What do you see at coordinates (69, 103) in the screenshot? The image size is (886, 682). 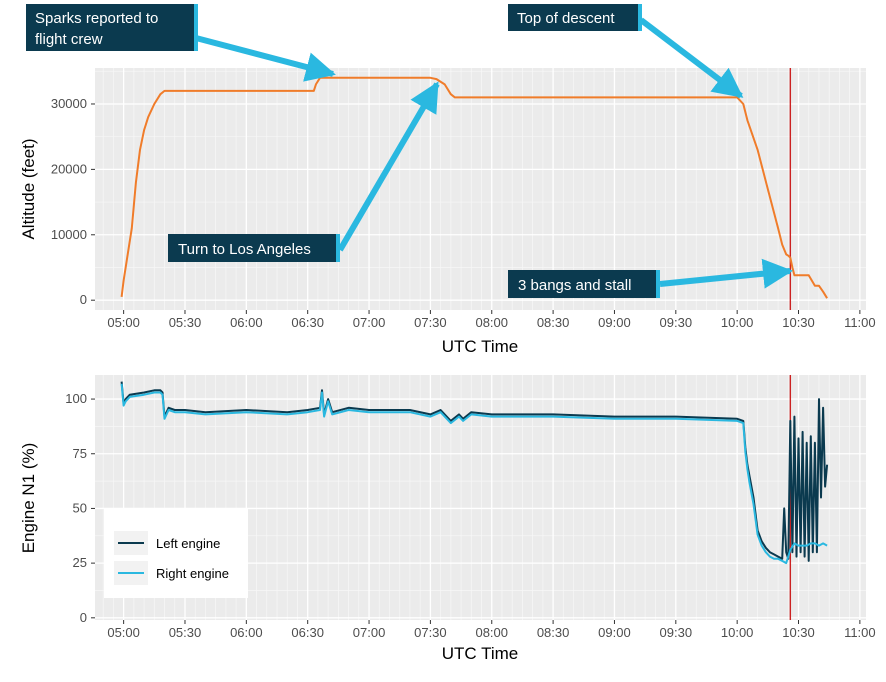 I see `altitude-y-tick-label: 30000` at bounding box center [69, 103].